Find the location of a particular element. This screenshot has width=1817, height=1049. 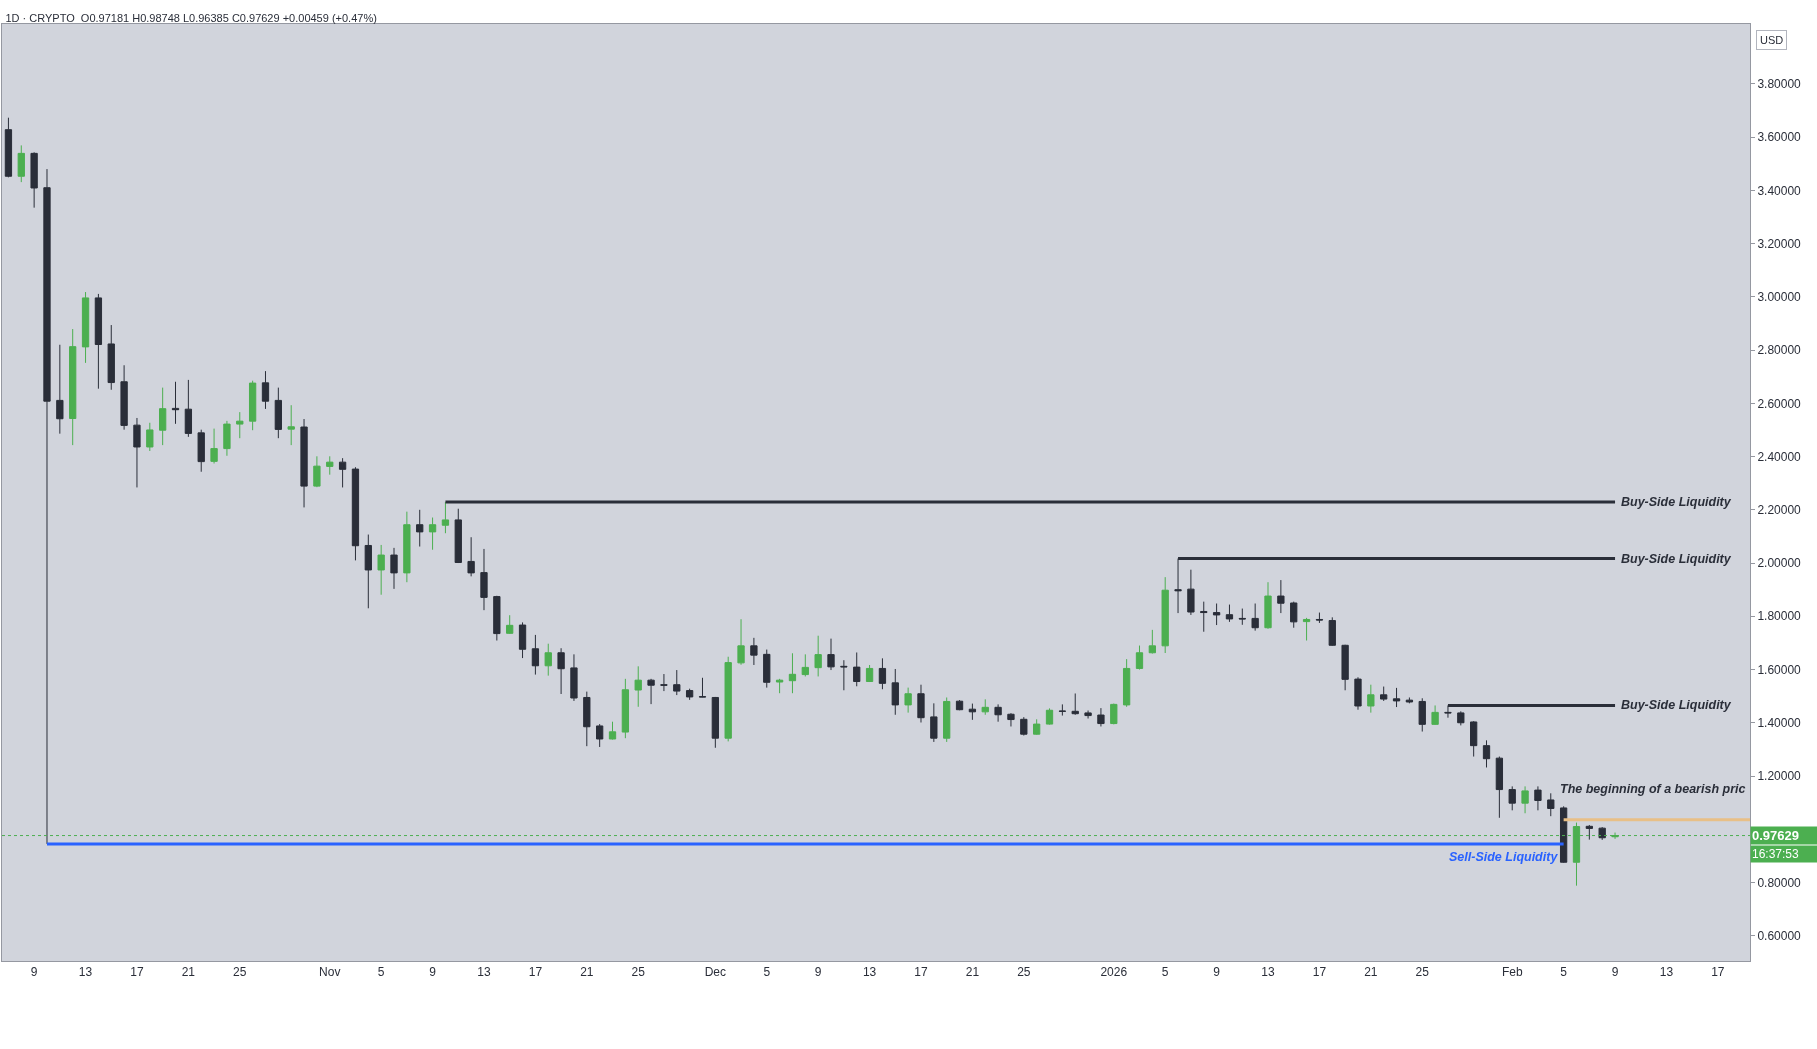

y-tick-label: 2.00000 is located at coordinates (1779, 563).